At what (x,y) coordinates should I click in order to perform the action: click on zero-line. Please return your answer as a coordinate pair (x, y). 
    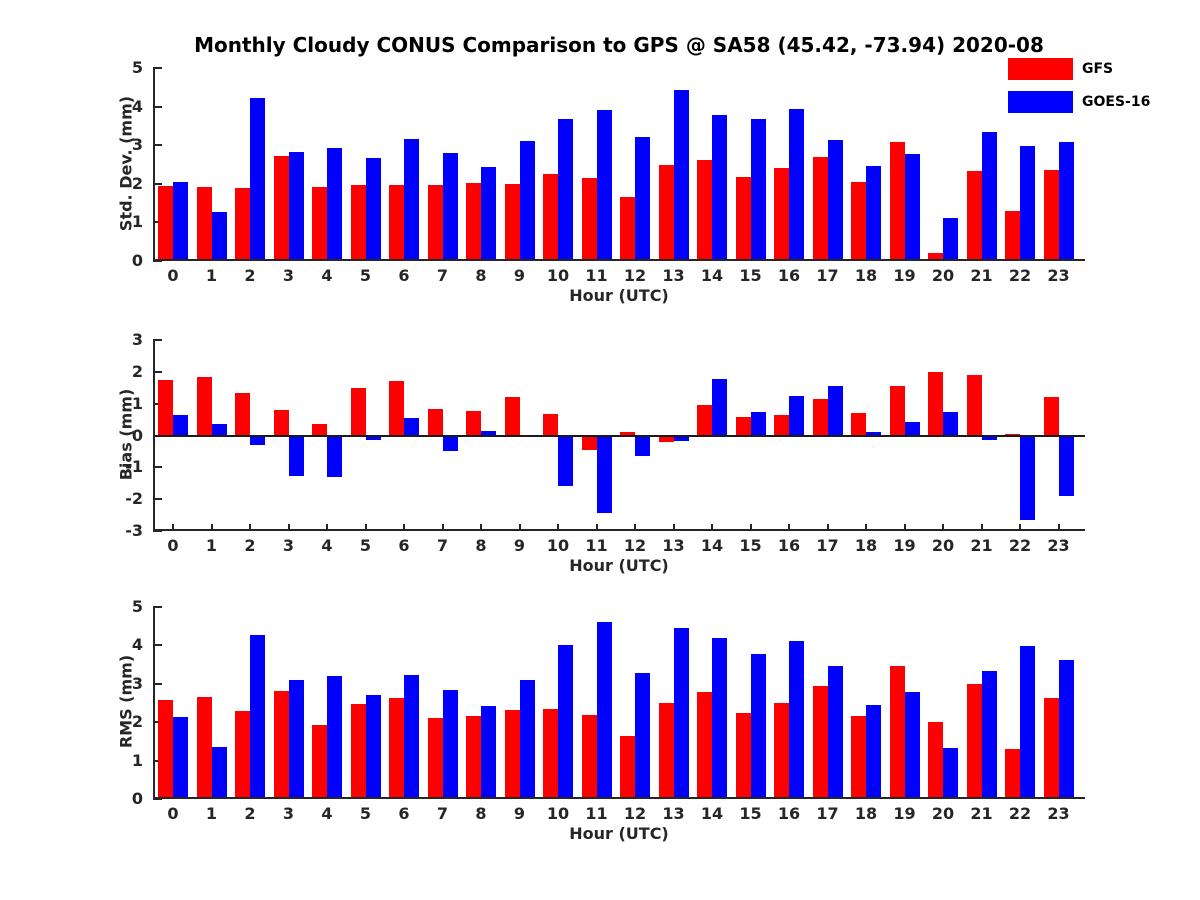
    Looking at the image, I should click on (619, 435).